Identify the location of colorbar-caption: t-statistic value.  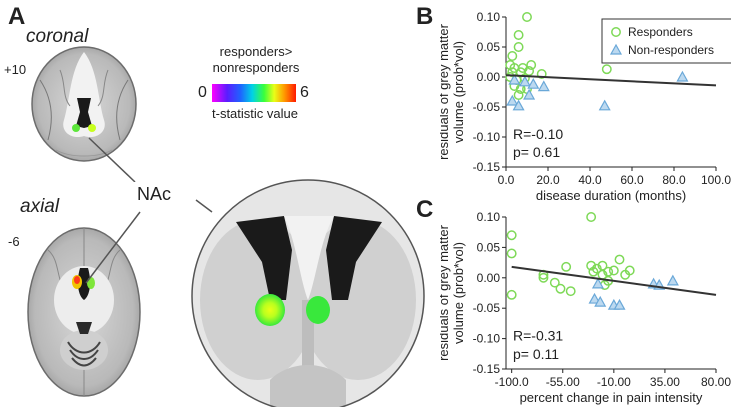
(255, 113).